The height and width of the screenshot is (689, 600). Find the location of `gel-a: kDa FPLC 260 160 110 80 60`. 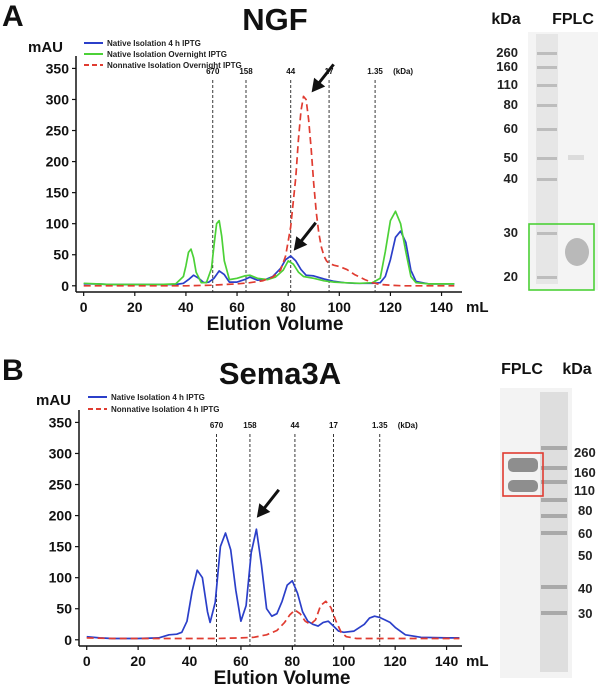

gel-a: kDa FPLC 260 160 110 80 60 is located at coordinates (544, 151).